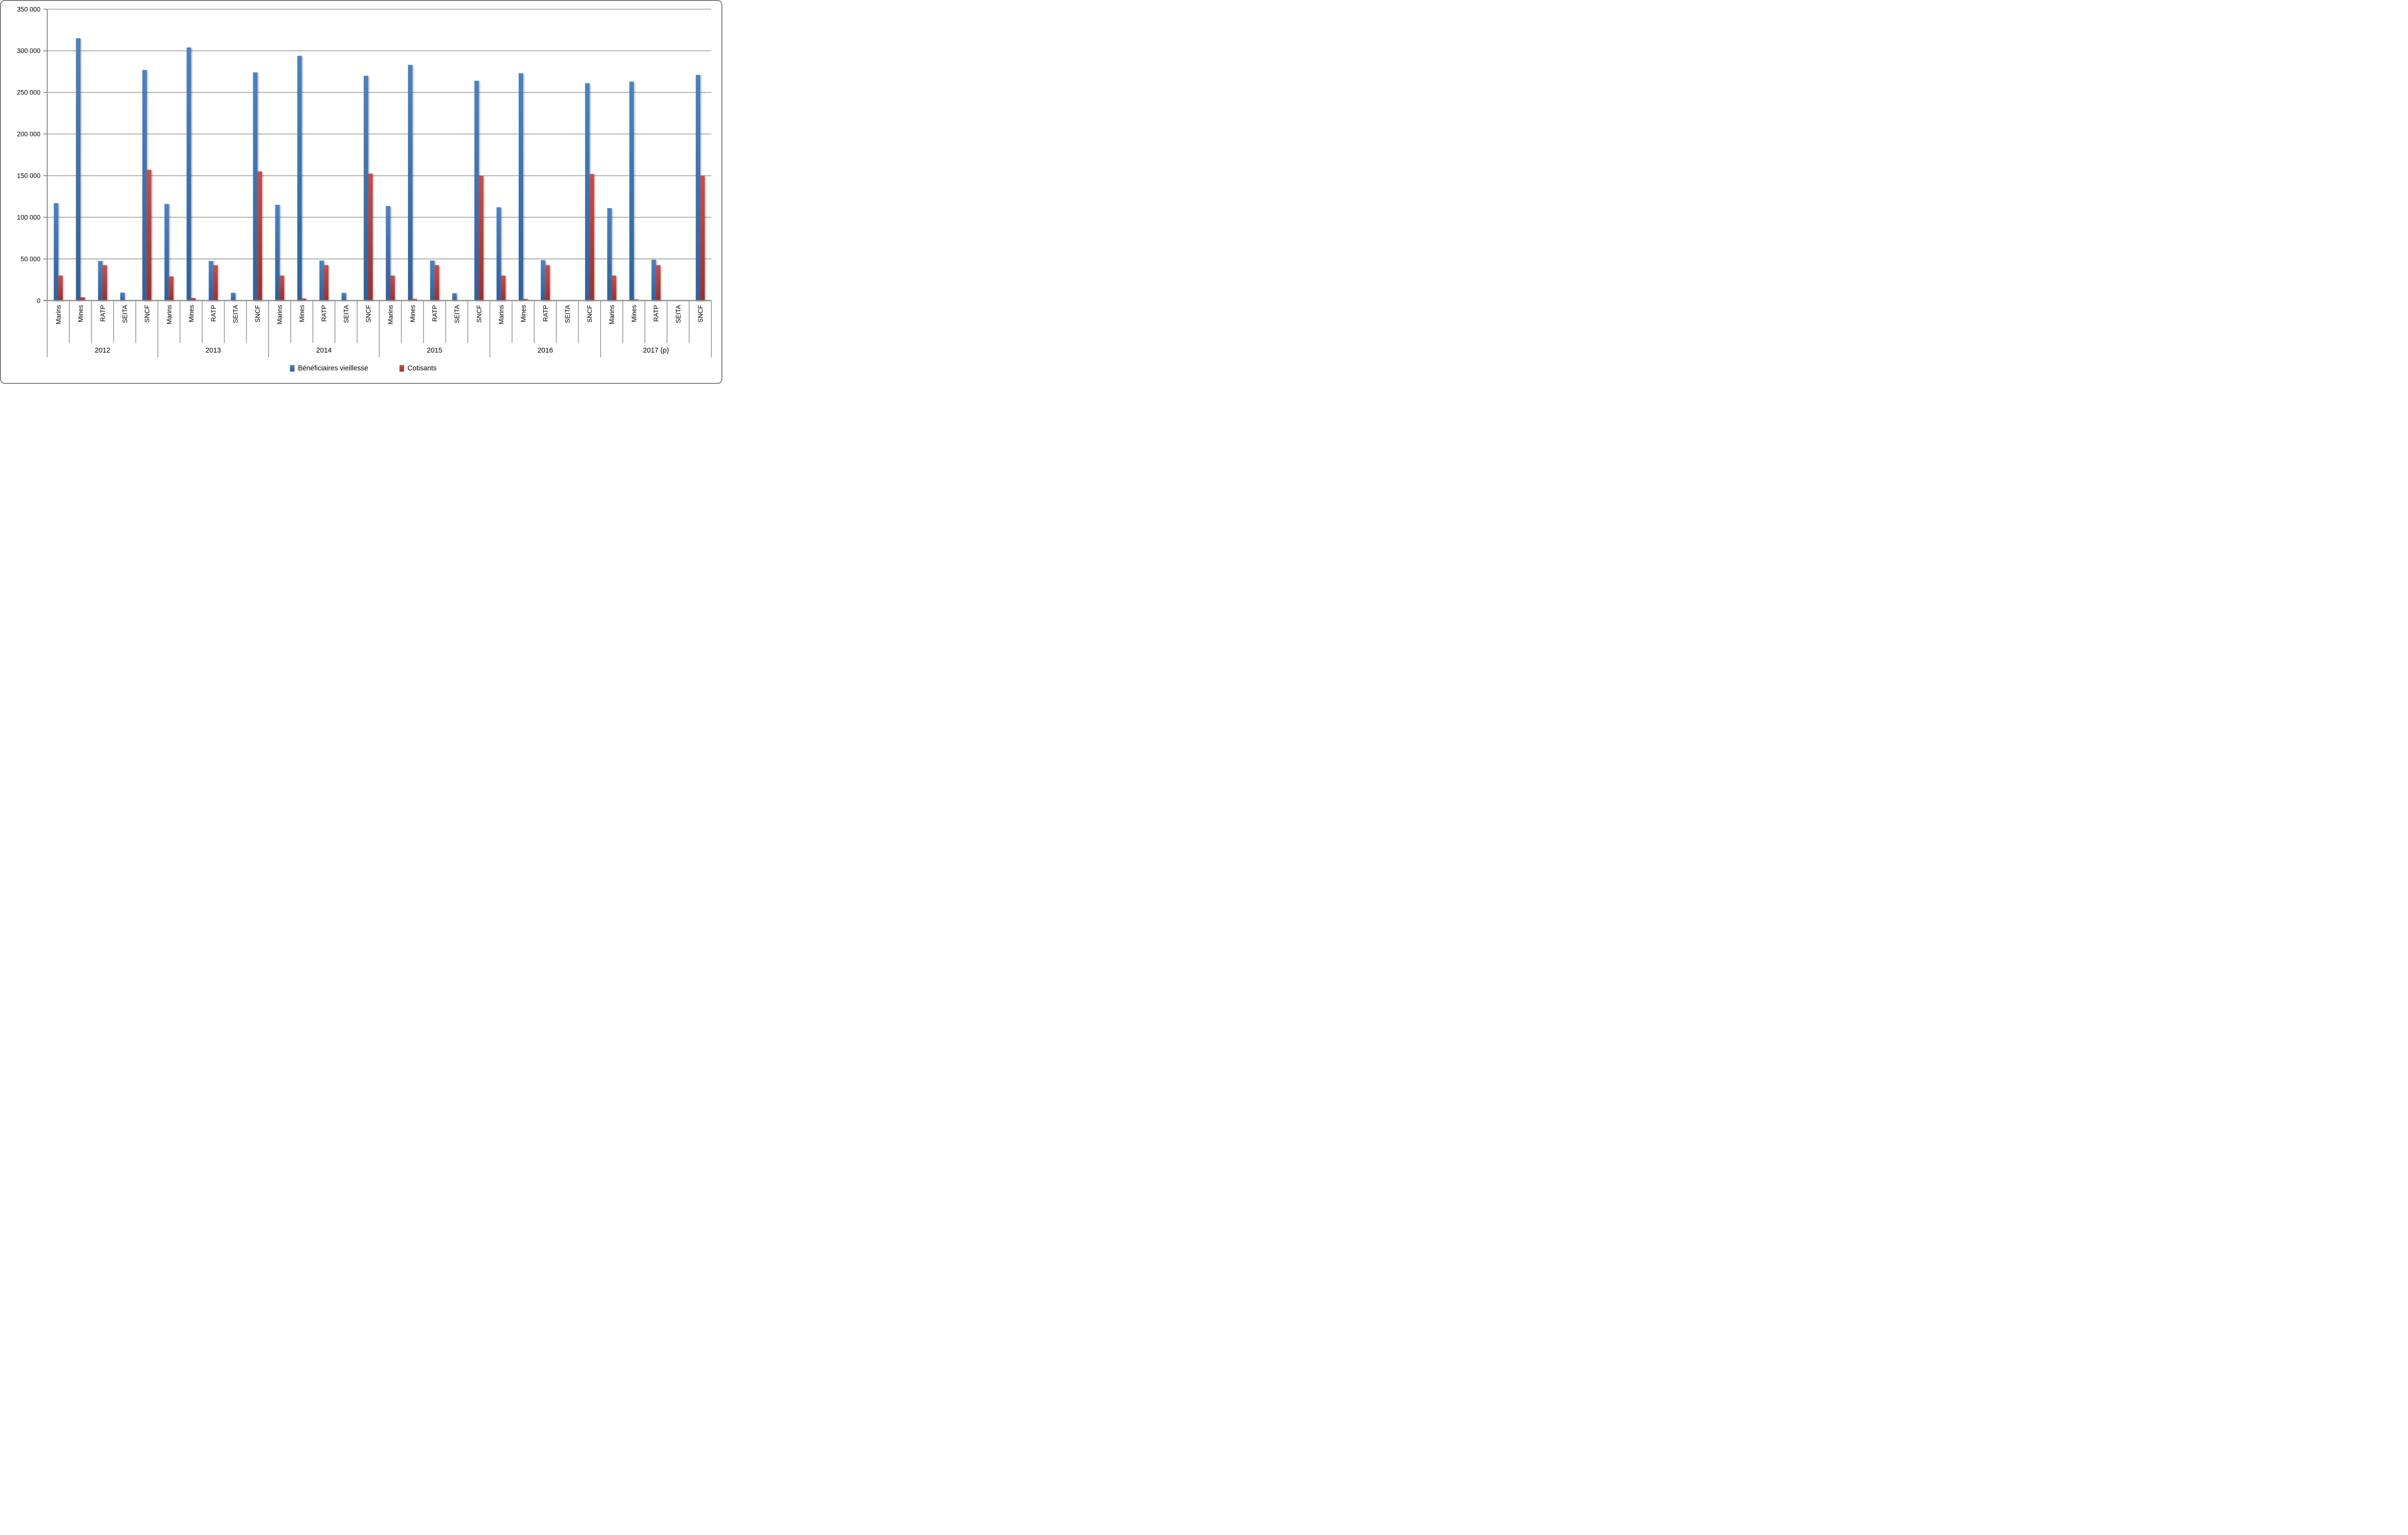 The height and width of the screenshot is (1535, 2408). I want to click on y-axis-label: 350 000, so click(28, 9).